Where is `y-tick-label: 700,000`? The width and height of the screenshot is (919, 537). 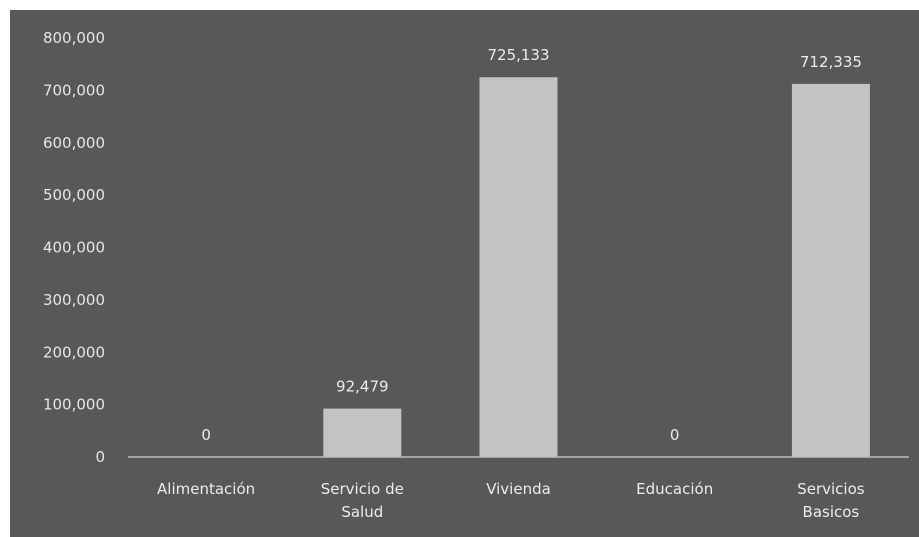 y-tick-label: 700,000 is located at coordinates (74, 90).